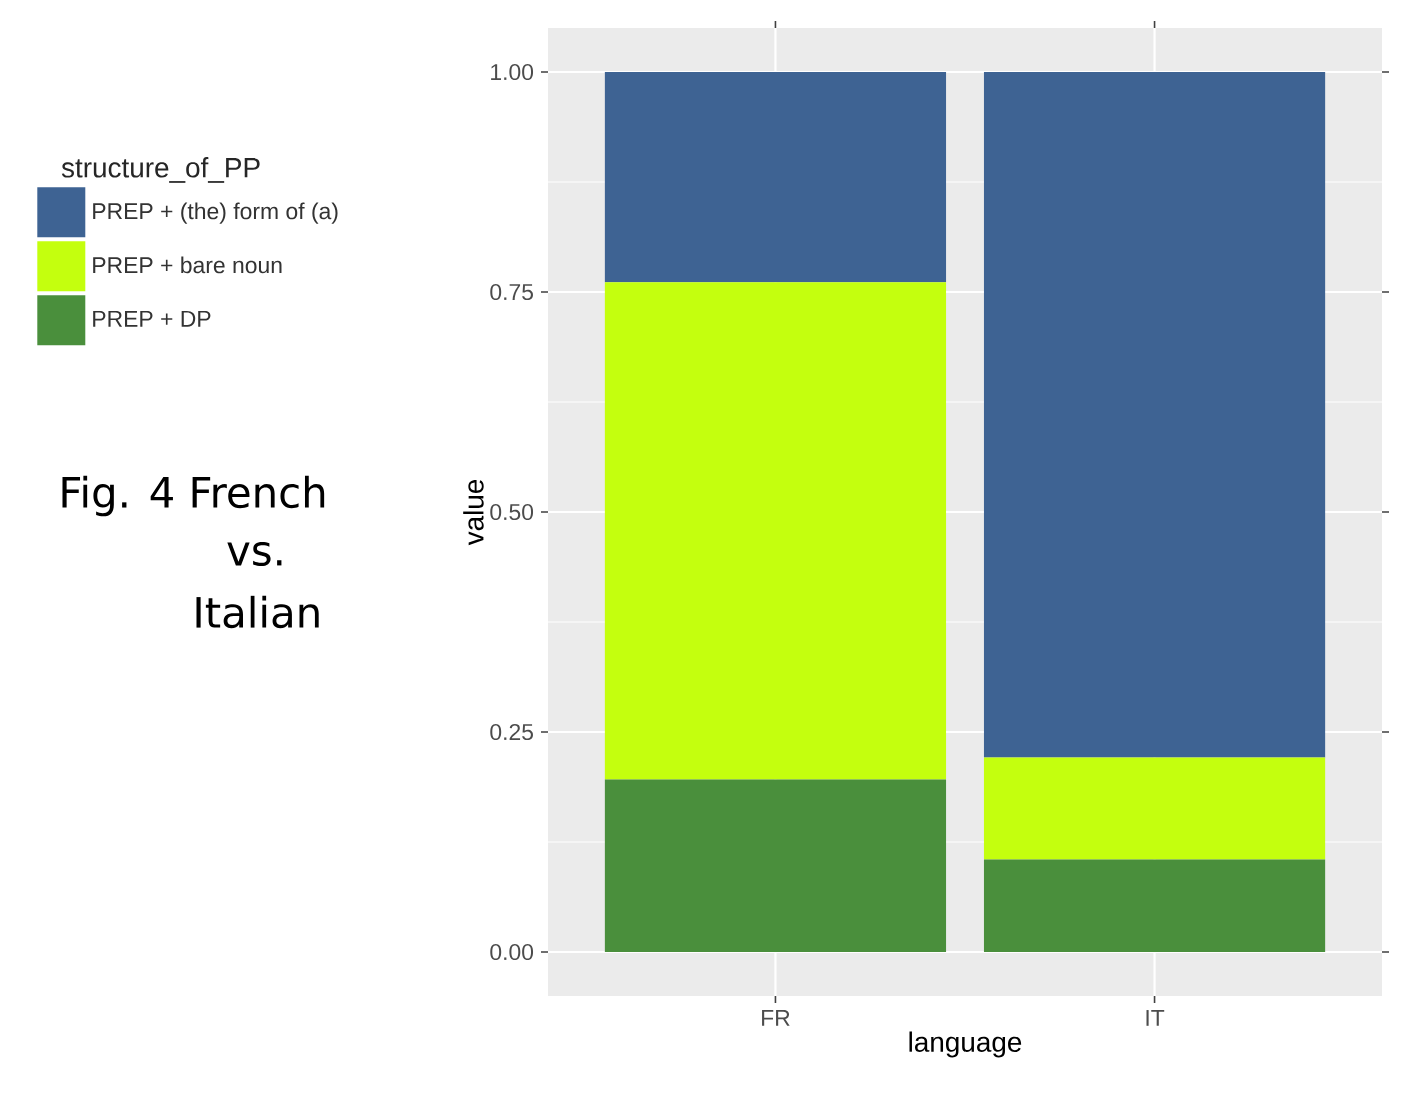 The height and width of the screenshot is (1116, 1406). Describe the element at coordinates (254, 554) in the screenshot. I see `text: vs.` at that location.